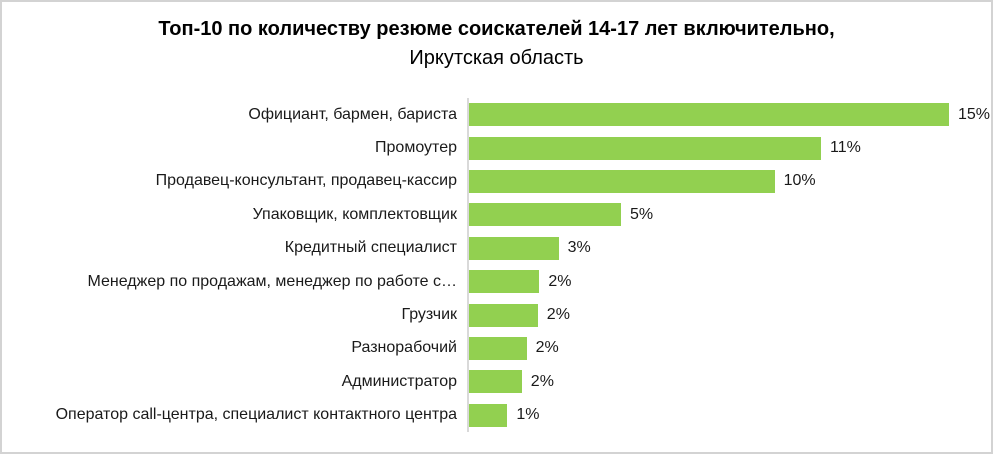 The image size is (993, 454). Describe the element at coordinates (429, 315) in the screenshot. I see `category-label: Грузчик` at that location.